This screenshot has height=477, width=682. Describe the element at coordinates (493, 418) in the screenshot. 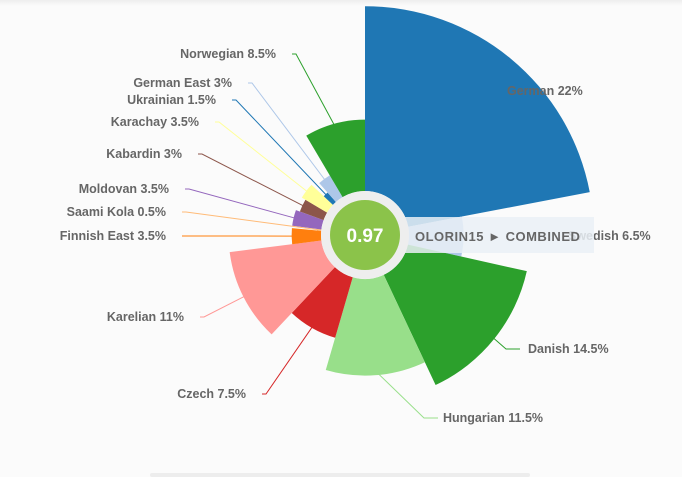

I see `slice-label: Hungarian 11.5%` at that location.